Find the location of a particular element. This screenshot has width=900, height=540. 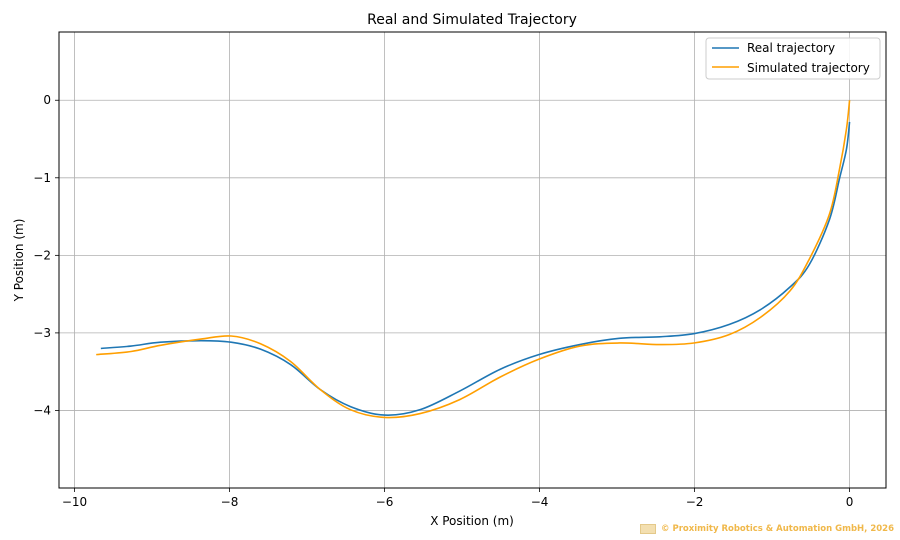

logo-icon is located at coordinates (648, 529).